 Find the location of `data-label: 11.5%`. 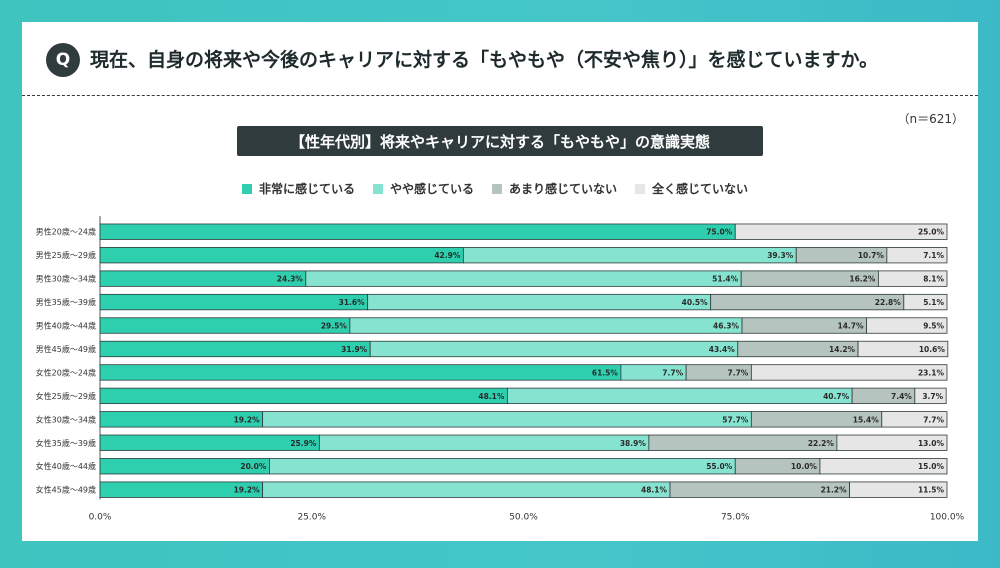

data-label: 11.5% is located at coordinates (931, 490).